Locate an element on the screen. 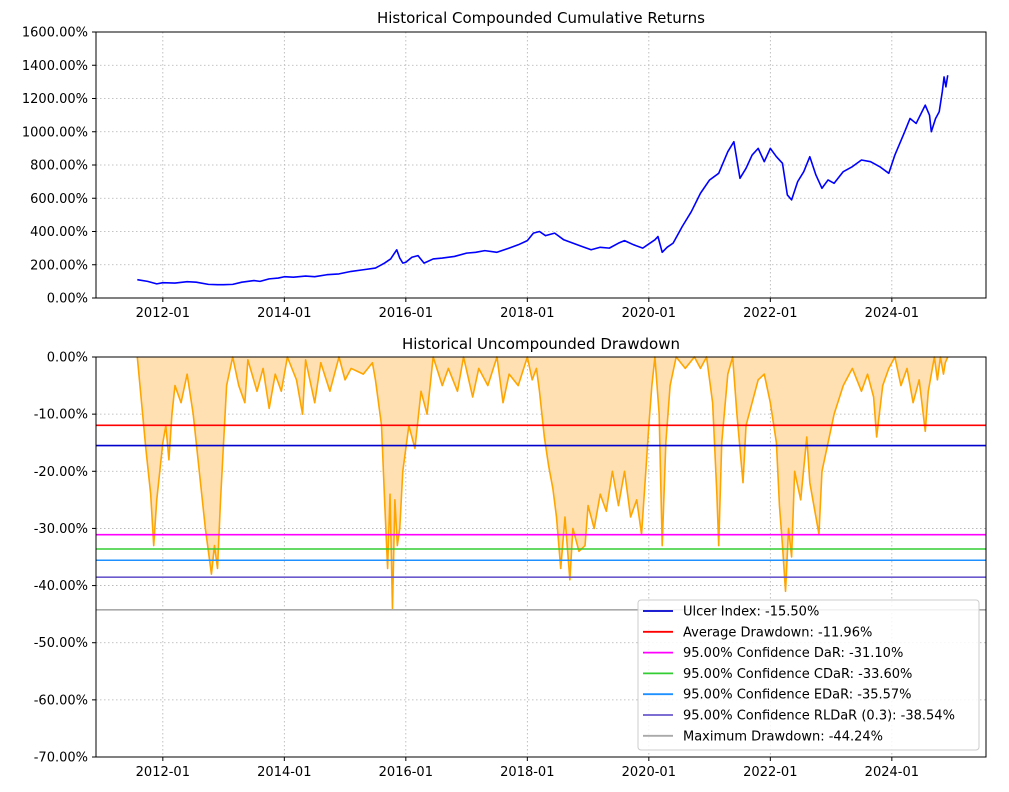 The height and width of the screenshot is (792, 1009). legend-label: 95.00% Confidence EDaR: -35.57% is located at coordinates (797, 695).